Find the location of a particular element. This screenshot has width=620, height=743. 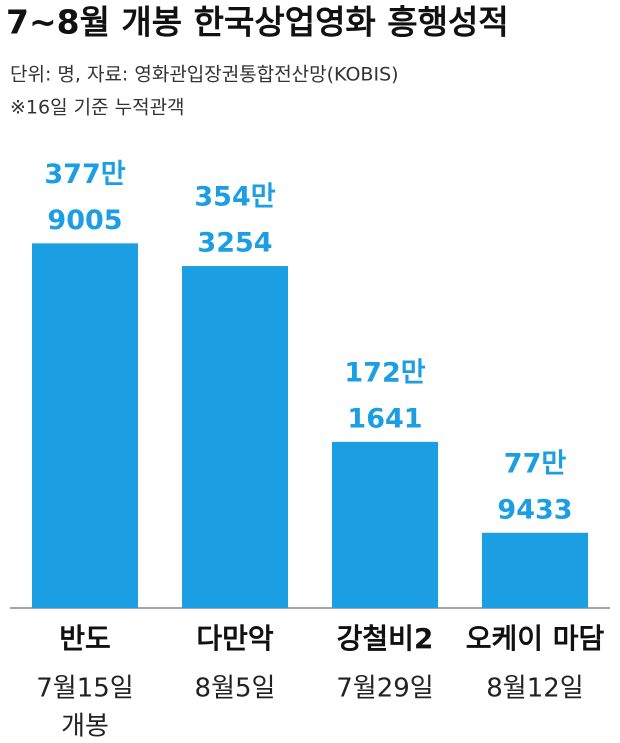

x-sub-label: 8월12일 is located at coordinates (534, 689).